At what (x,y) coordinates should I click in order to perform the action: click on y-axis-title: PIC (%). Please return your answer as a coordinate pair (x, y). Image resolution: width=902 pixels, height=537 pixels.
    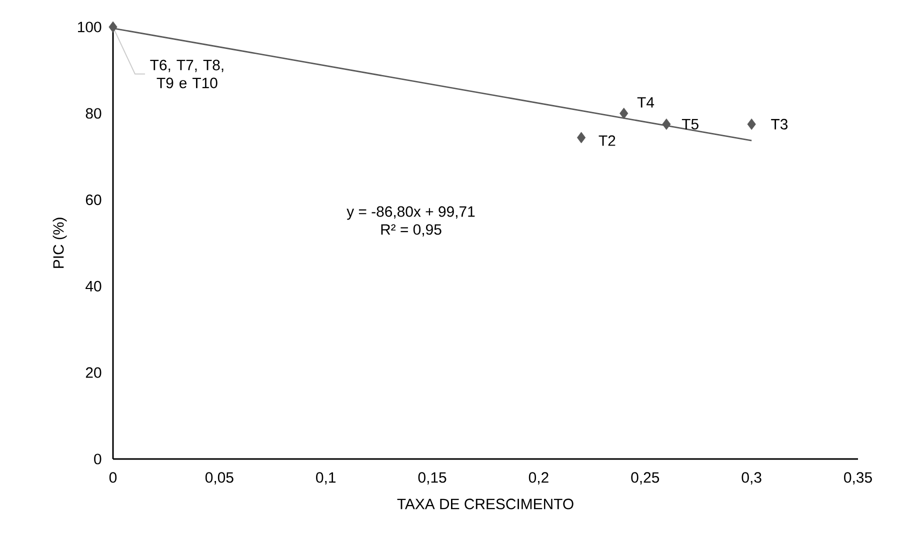
    Looking at the image, I should click on (59, 243).